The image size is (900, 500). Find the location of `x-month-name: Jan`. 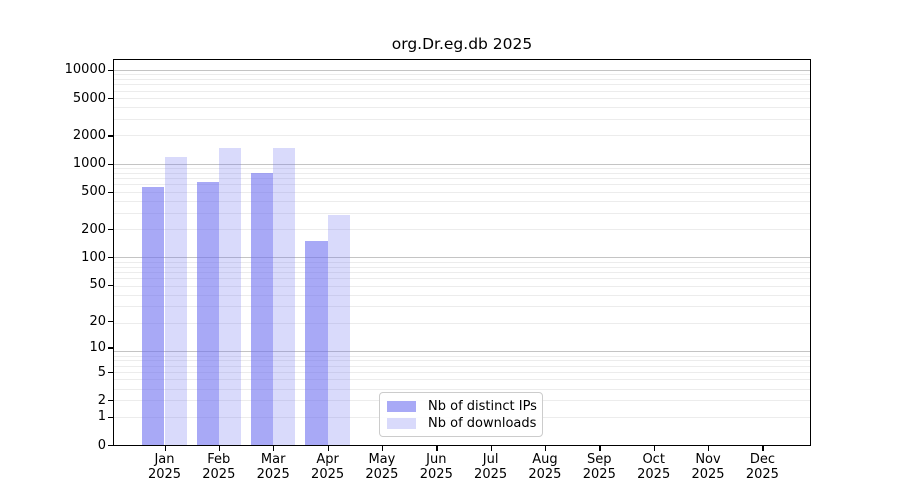

x-month-name: Jan is located at coordinates (164, 459).